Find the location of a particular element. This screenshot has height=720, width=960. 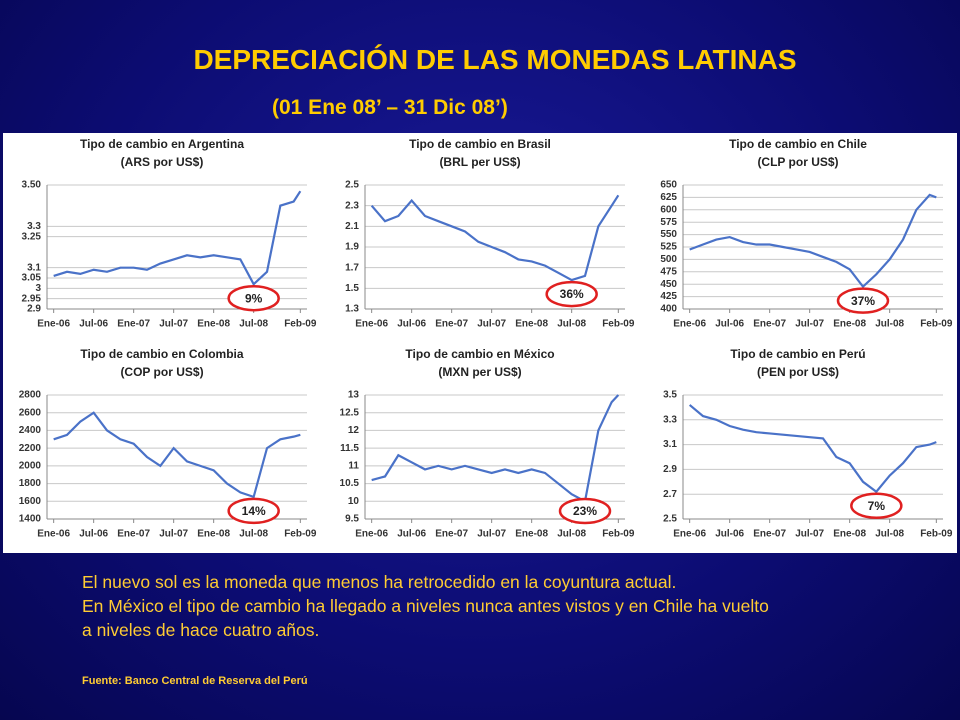

chart-title: Tipo de cambio en México is located at coordinates (479, 354).